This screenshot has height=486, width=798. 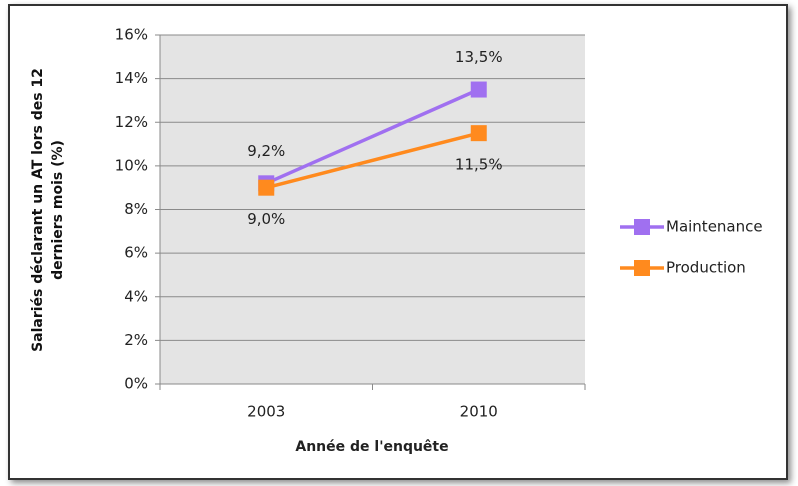 I want to click on y-tick-label: 4%, so click(x=136, y=296).